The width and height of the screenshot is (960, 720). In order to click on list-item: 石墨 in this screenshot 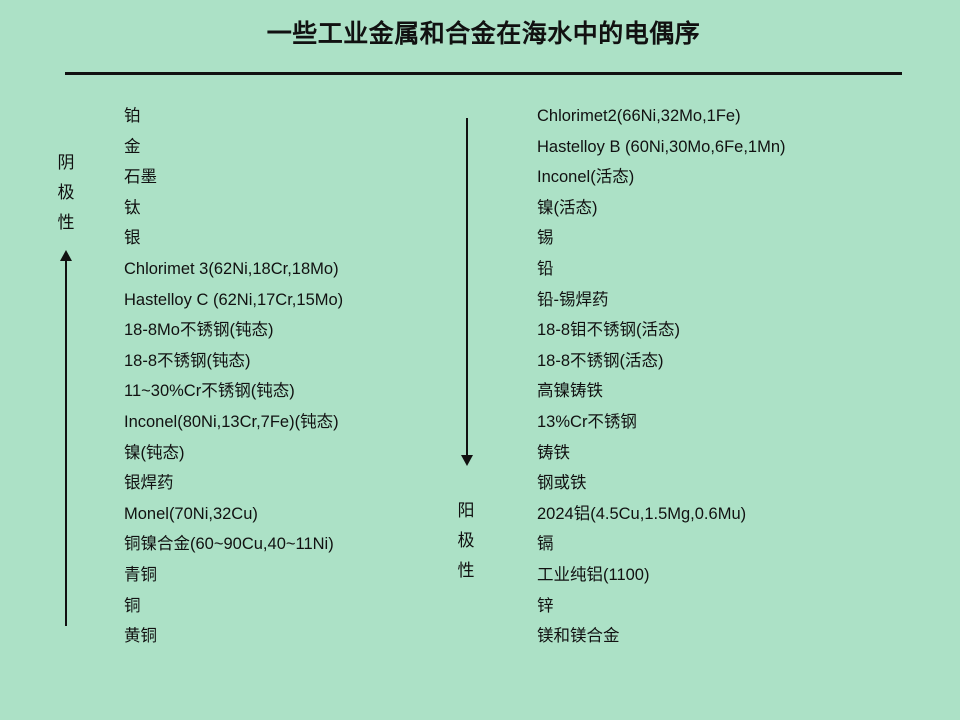, I will do `click(140, 177)`.